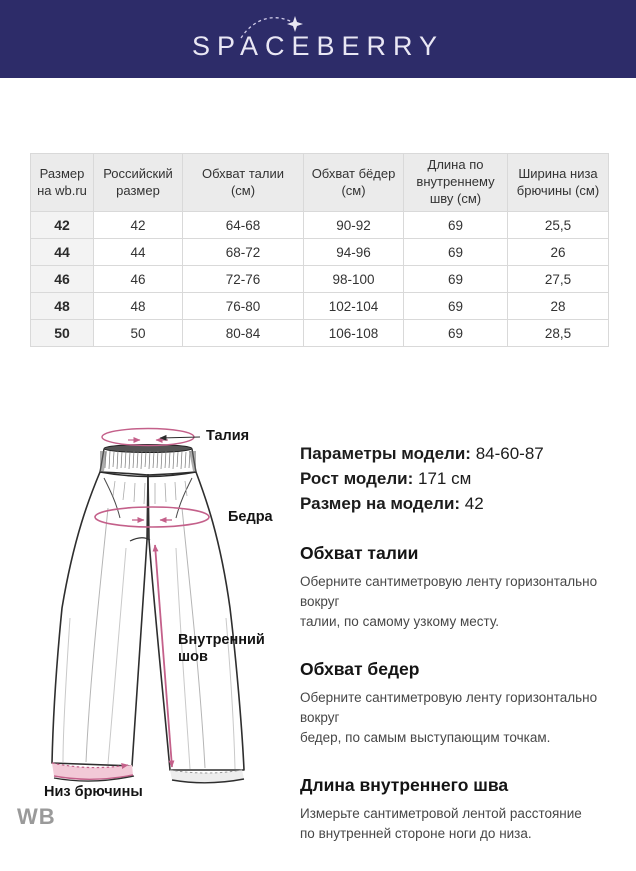  Describe the element at coordinates (455, 182) in the screenshot. I see `column-header: Длина по внутреннему шву (см)` at that location.